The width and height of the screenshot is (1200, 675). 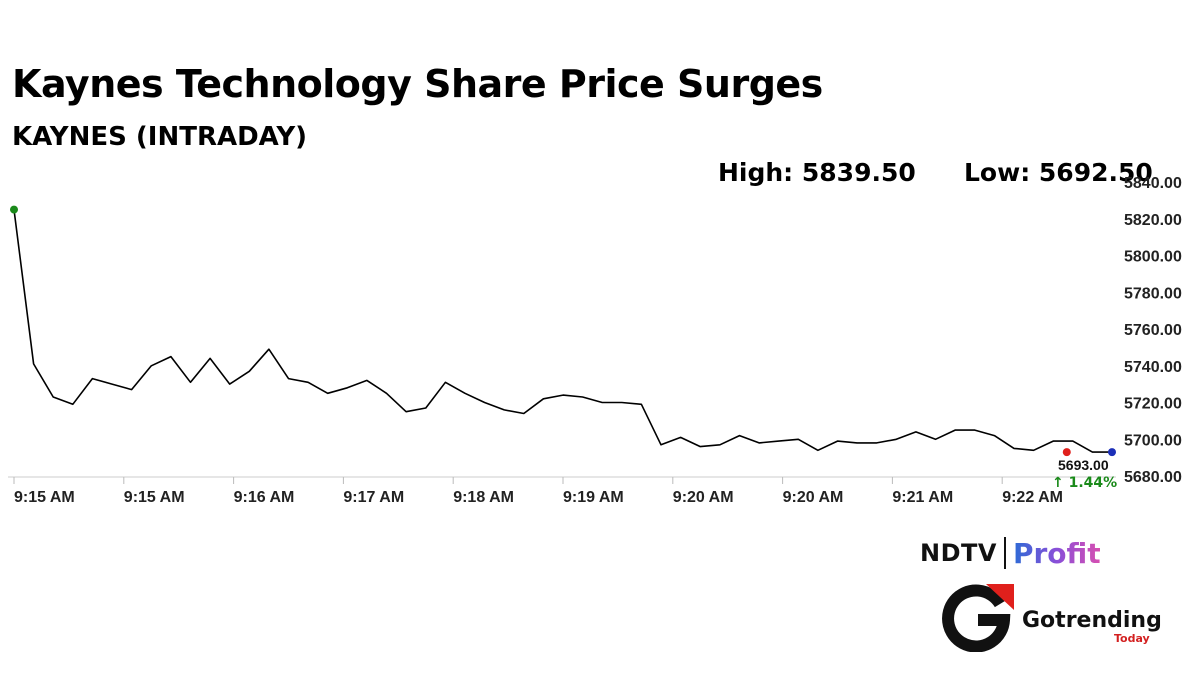 I want to click on y-tick-label: 5820.00, so click(x=1153, y=220).